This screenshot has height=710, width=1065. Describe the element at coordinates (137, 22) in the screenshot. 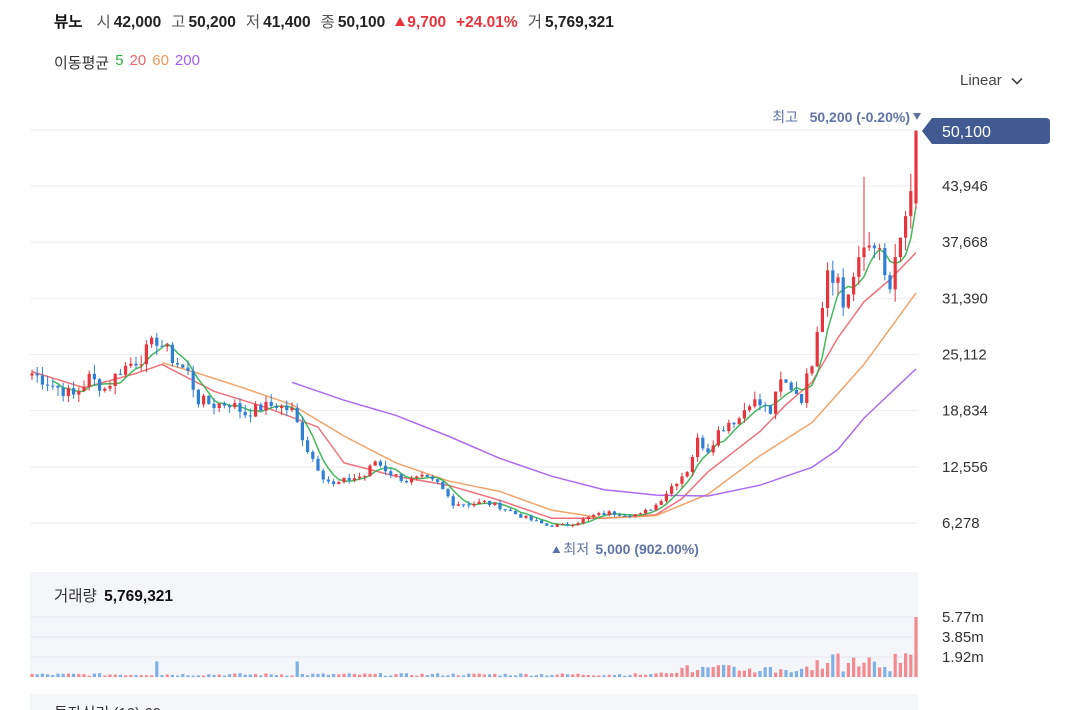

I see `open-value: 42,000` at that location.